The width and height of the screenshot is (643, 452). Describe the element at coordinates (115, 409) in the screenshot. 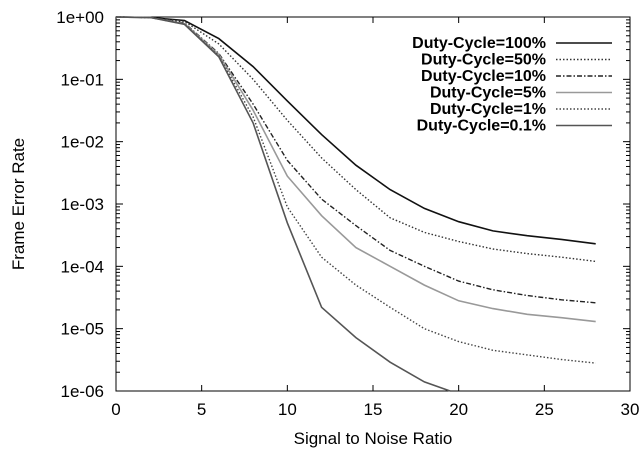

I see `x-tick-label: 0` at that location.